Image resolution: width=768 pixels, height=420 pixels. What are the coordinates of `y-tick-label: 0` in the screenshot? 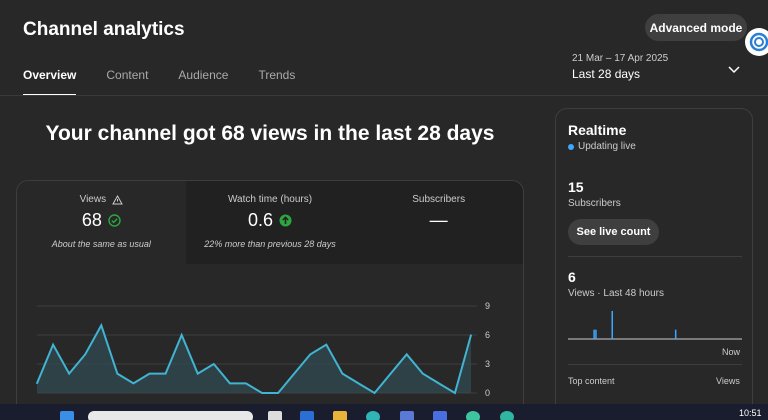 It's located at (487, 393).